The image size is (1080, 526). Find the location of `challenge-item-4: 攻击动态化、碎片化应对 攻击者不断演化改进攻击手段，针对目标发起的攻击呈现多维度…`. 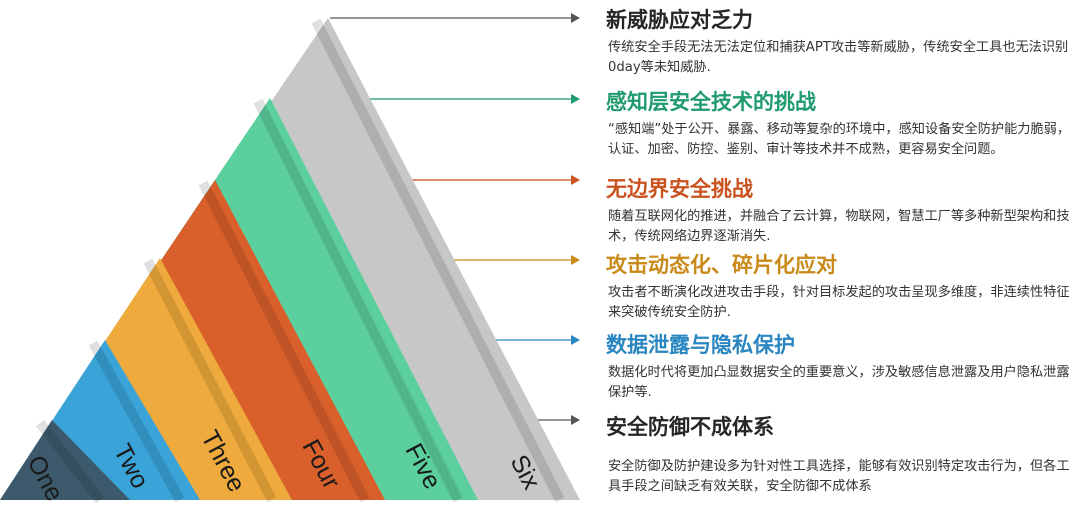

challenge-item-4: 攻击动态化、碎片化应对 攻击者不断演化改进攻击手段，针对目标发起的攻击呈现多维度… is located at coordinates (839, 287).